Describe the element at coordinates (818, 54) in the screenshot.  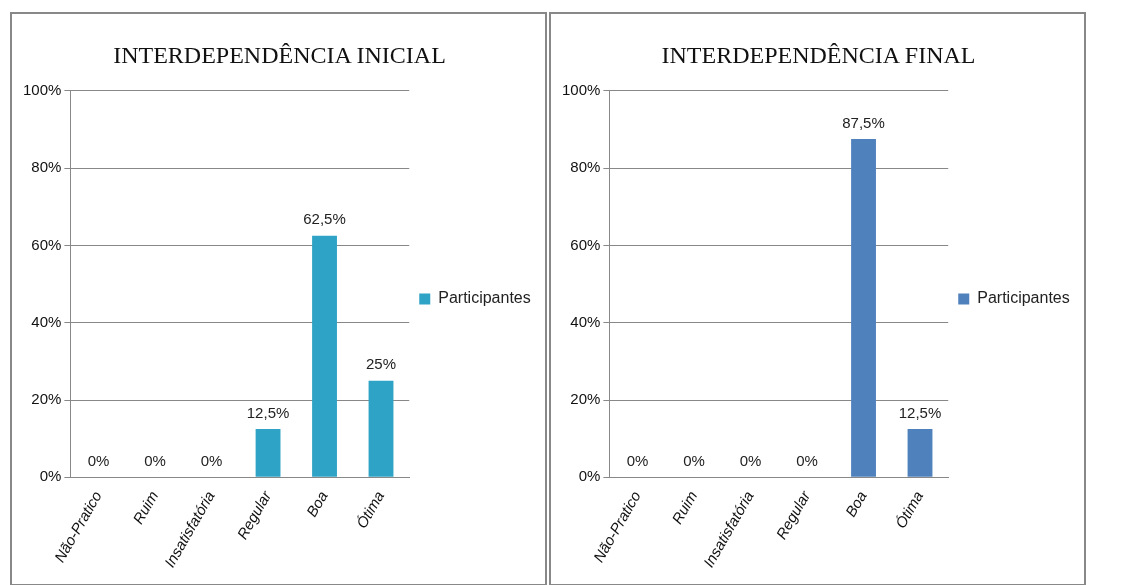
I see `chart-title: INTERDEPENDÊNCIA FINAL` at that location.